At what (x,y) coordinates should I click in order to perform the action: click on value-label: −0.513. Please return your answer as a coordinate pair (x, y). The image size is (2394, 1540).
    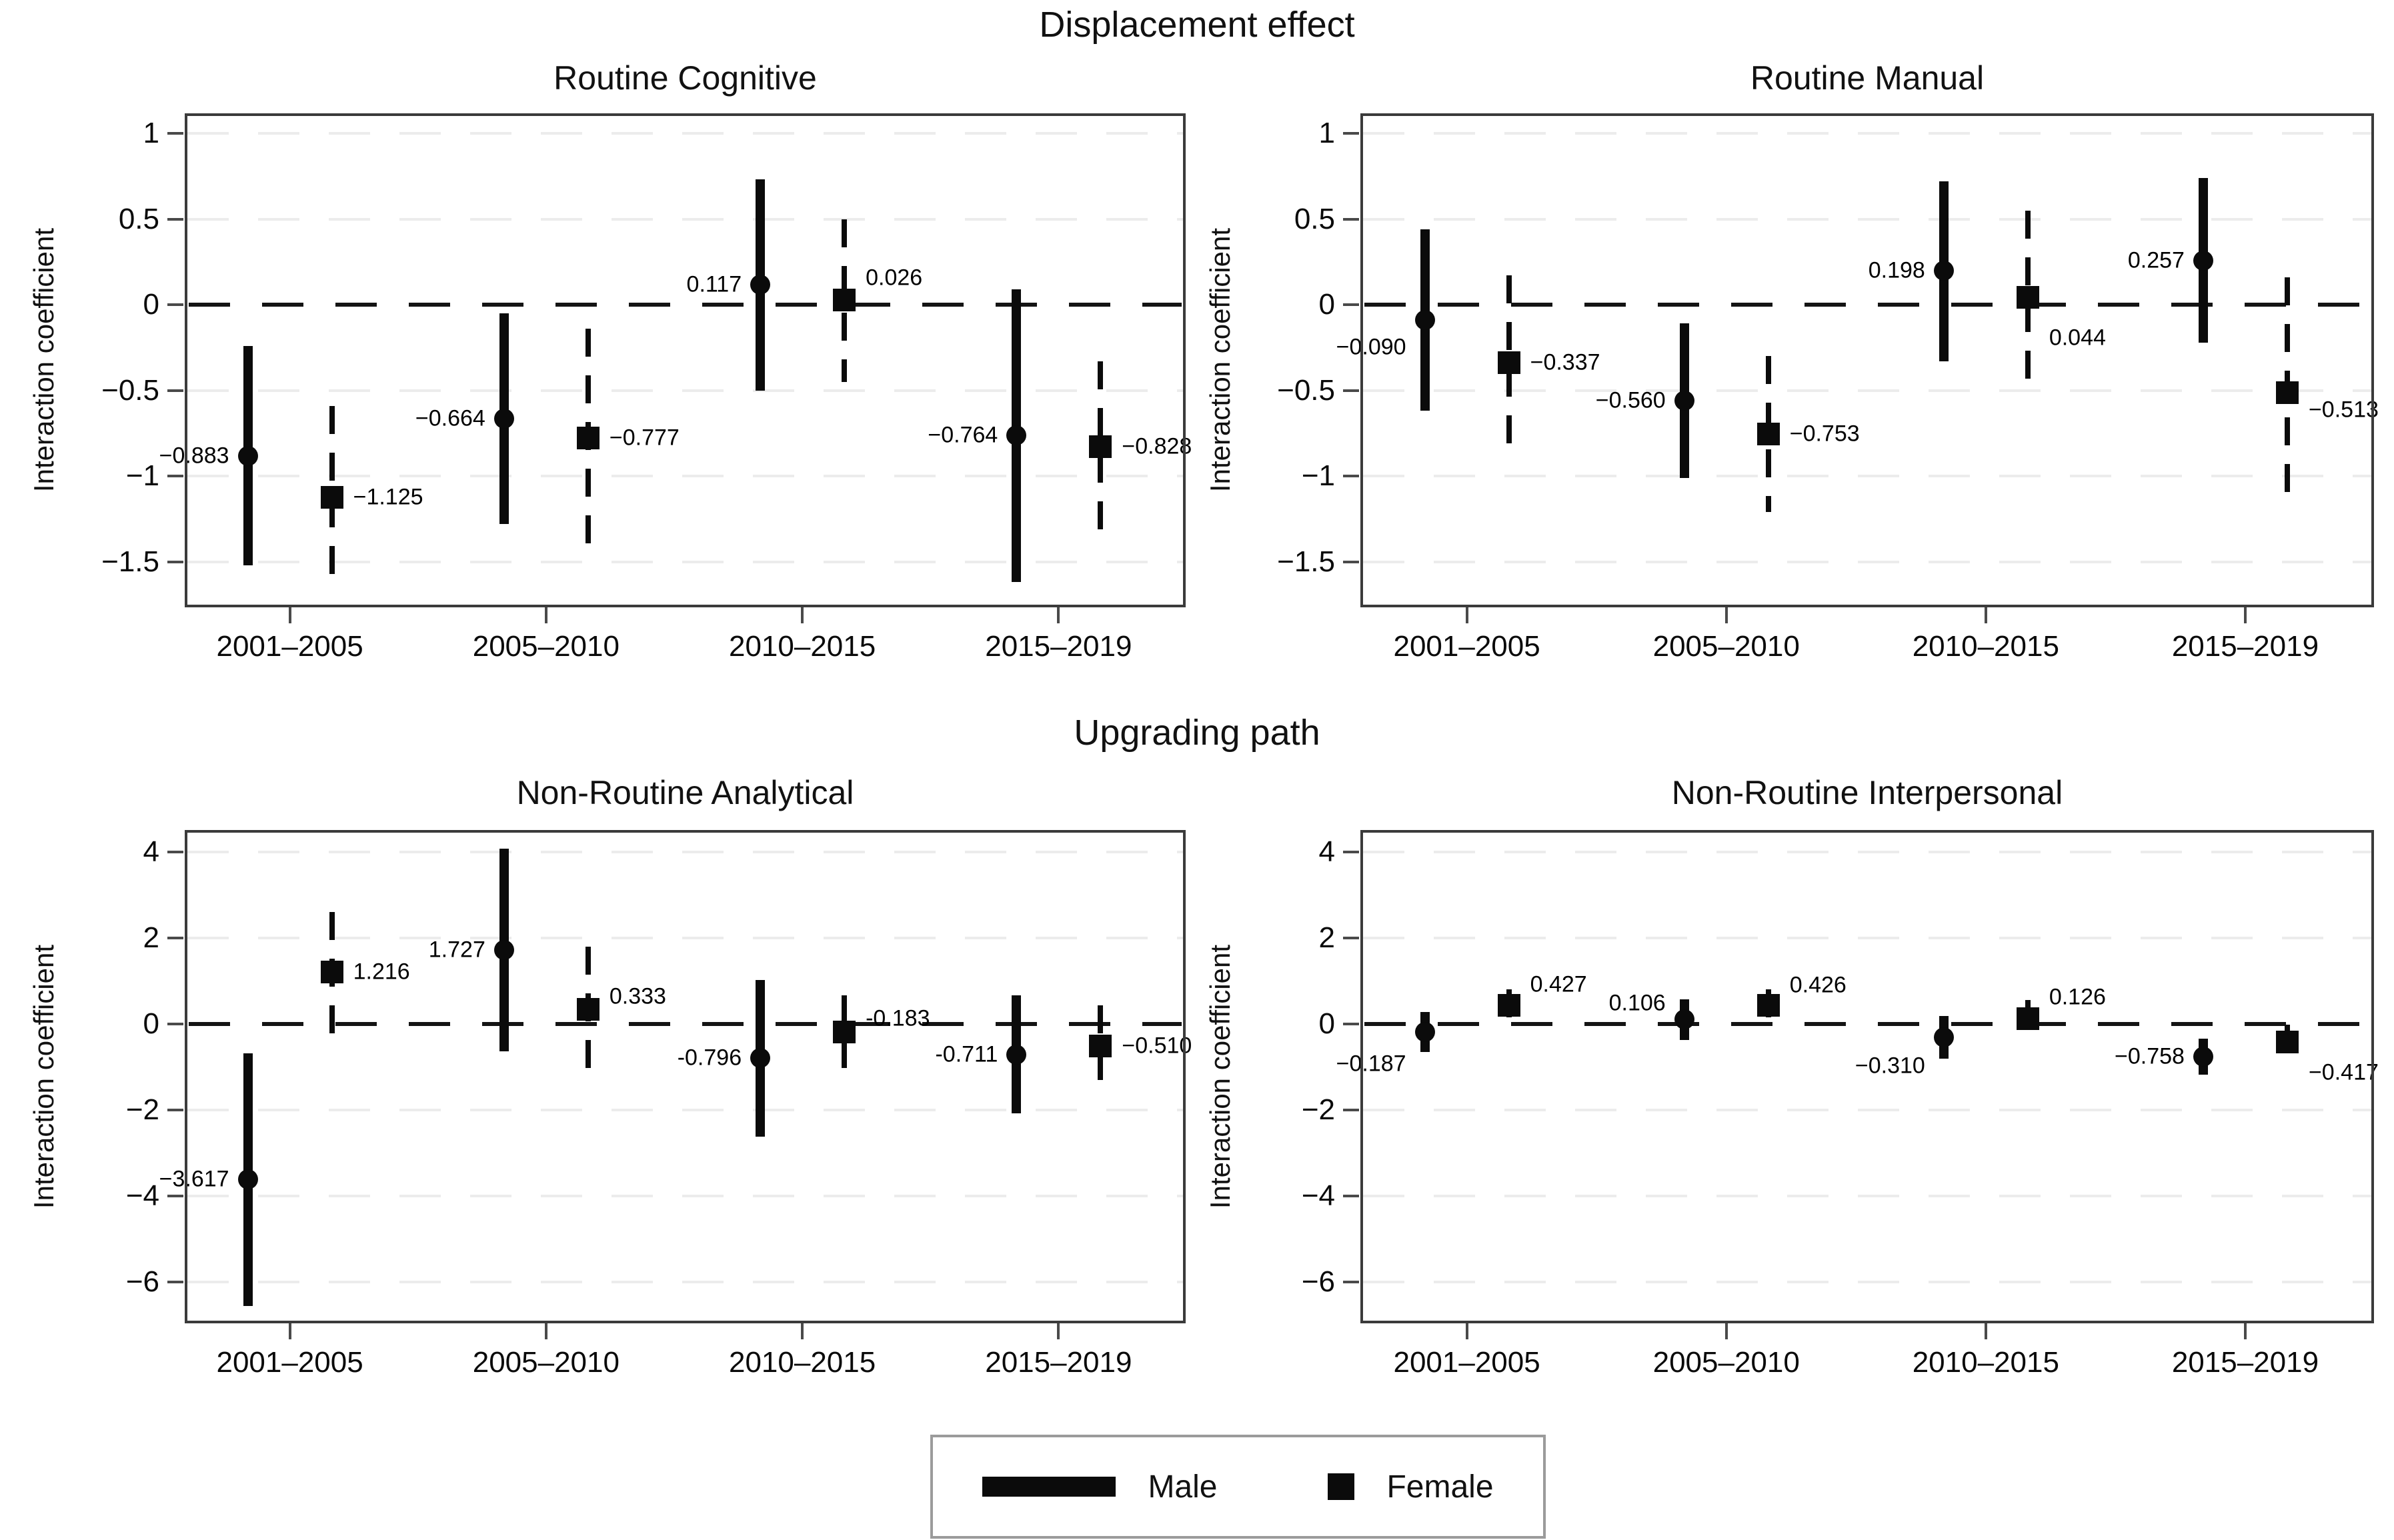
    Looking at the image, I should click on (2343, 410).